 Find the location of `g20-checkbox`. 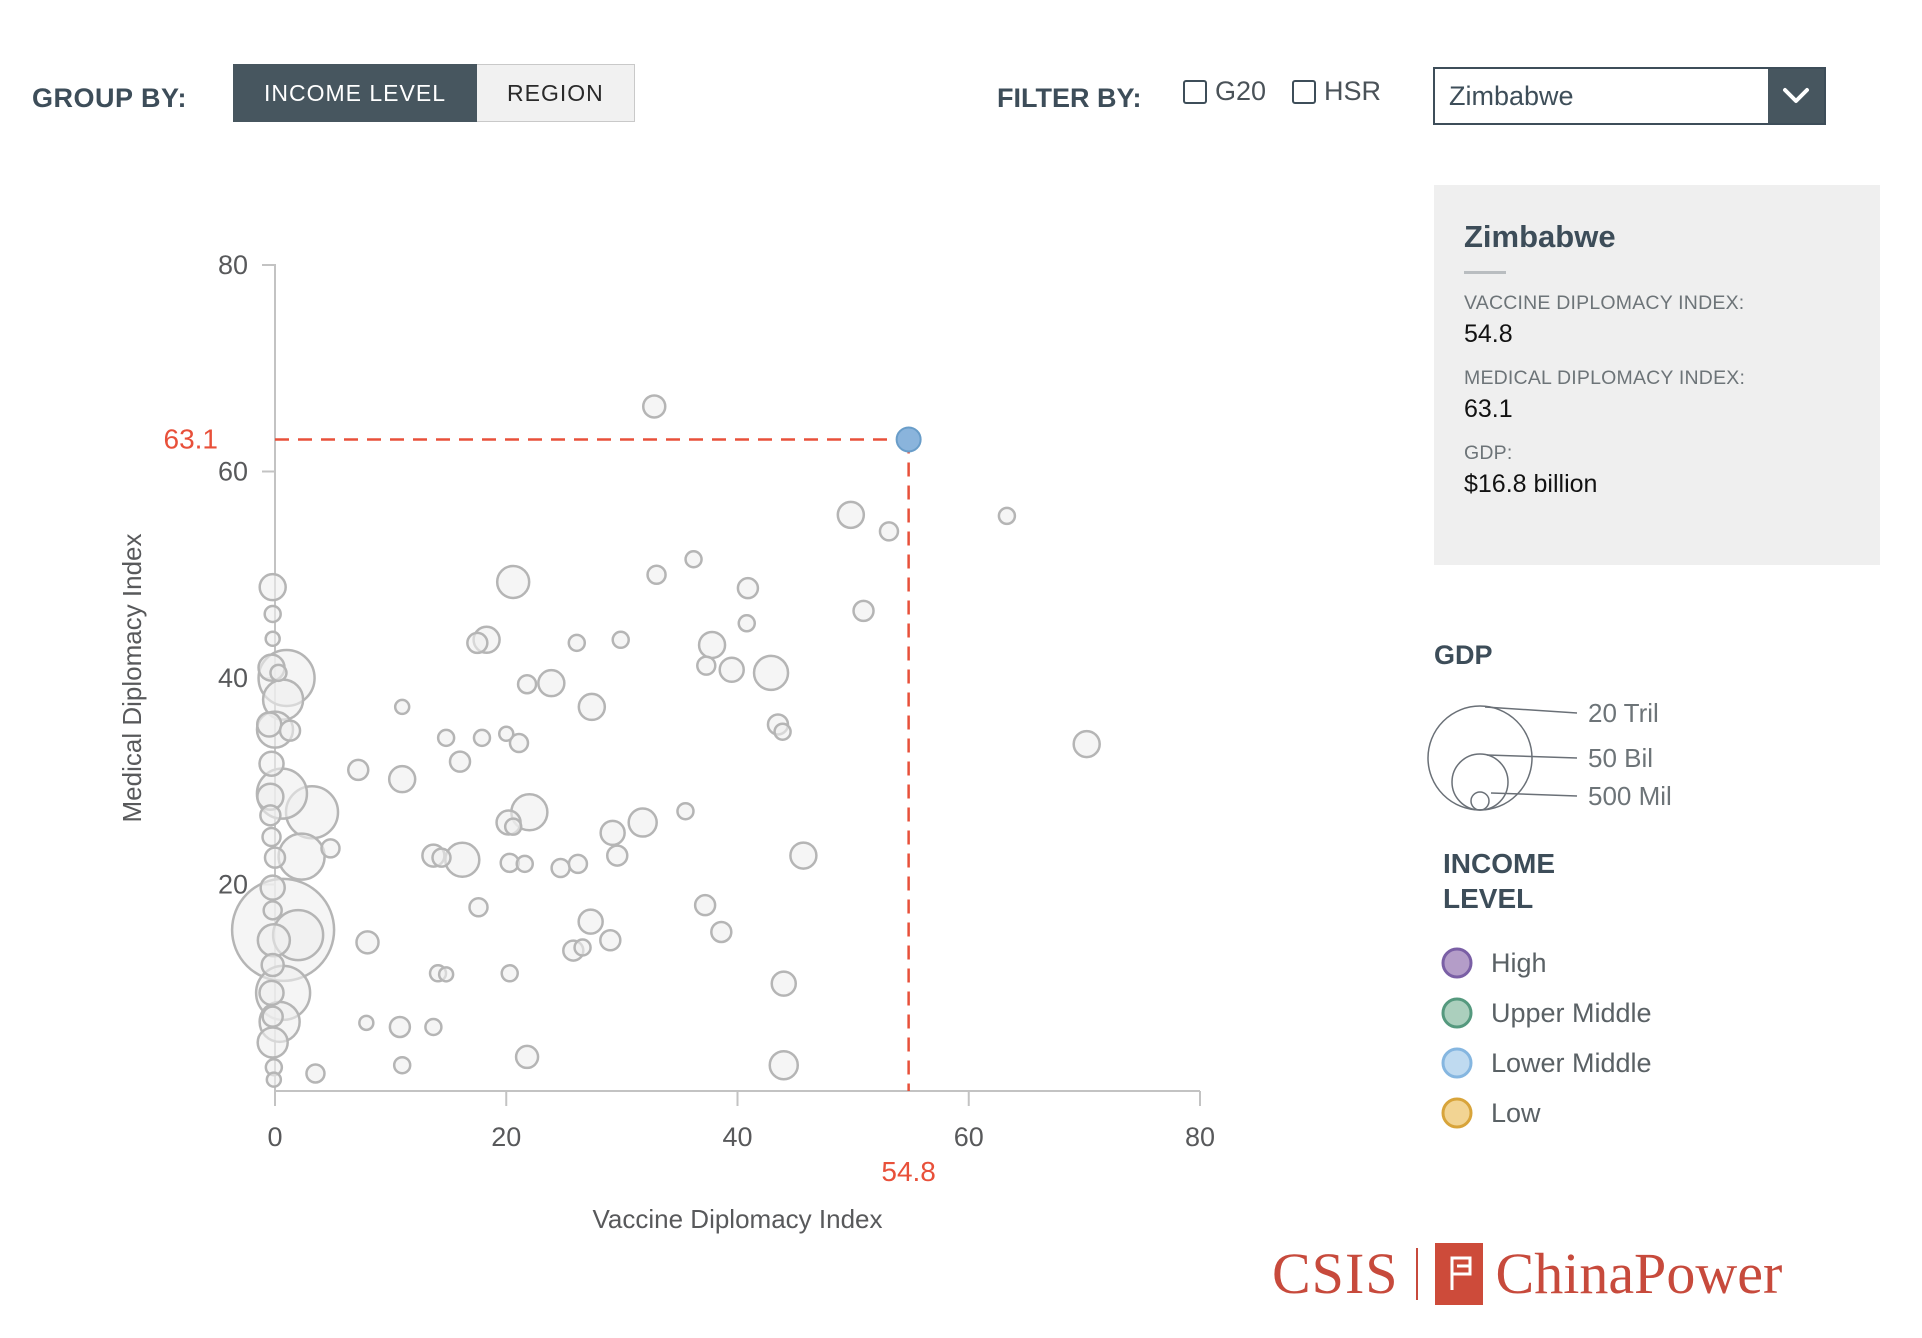

g20-checkbox is located at coordinates (1195, 91).